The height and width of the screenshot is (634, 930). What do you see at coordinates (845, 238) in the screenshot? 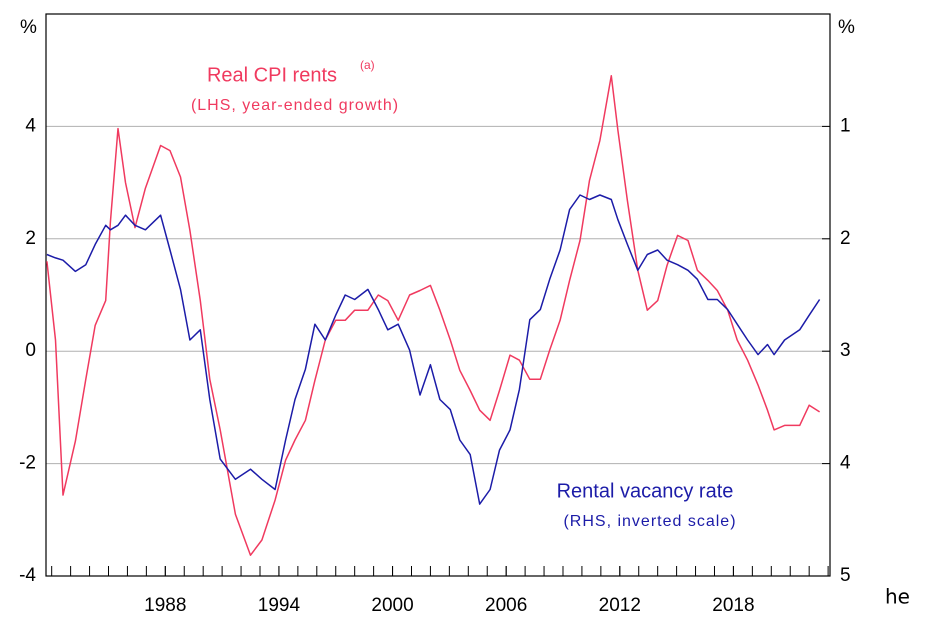
I see `y2-tick-label: 2` at bounding box center [845, 238].